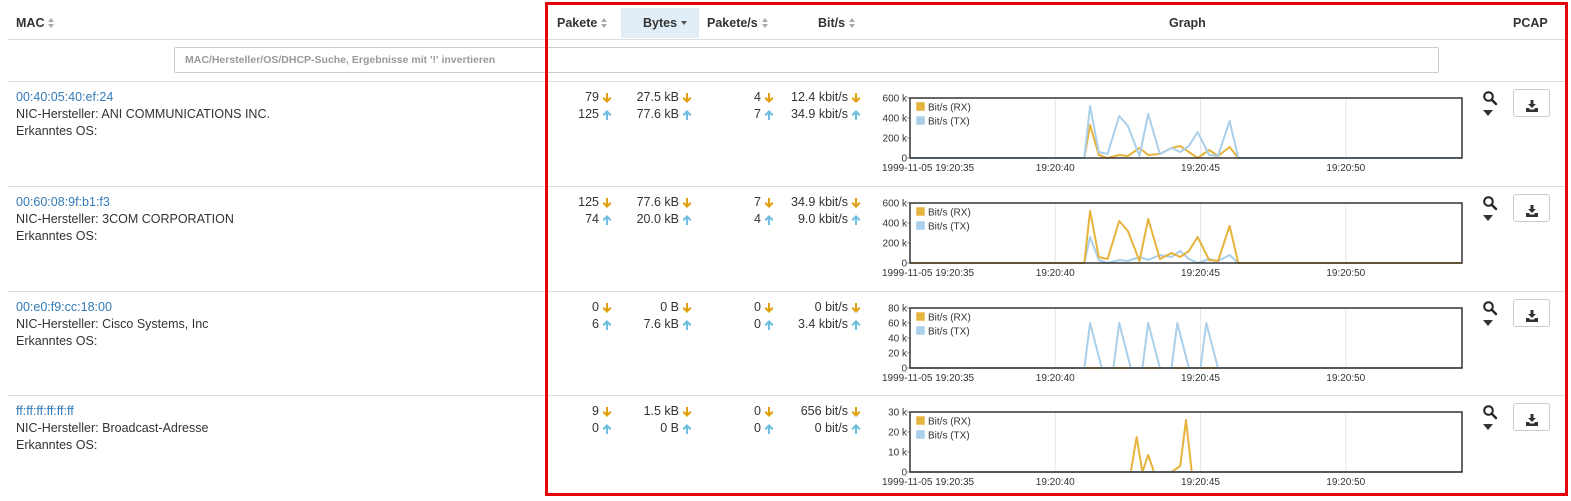 The image size is (1571, 501). Describe the element at coordinates (143, 114) in the screenshot. I see `vendor-text: NIC-Hersteller: ANI COMMUNICATIONS INC.` at that location.